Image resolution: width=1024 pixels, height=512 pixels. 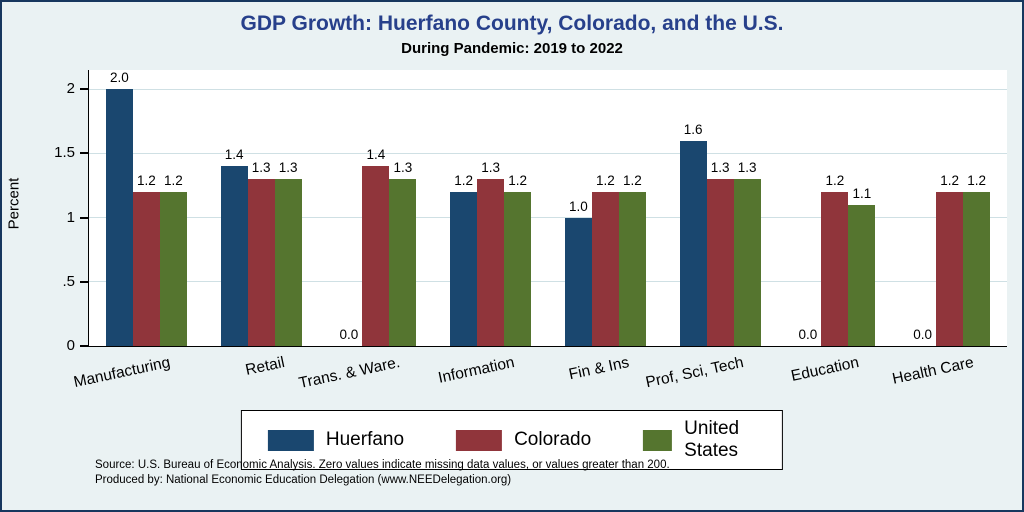 I want to click on y-axis-title: Percent, so click(x=14, y=203).